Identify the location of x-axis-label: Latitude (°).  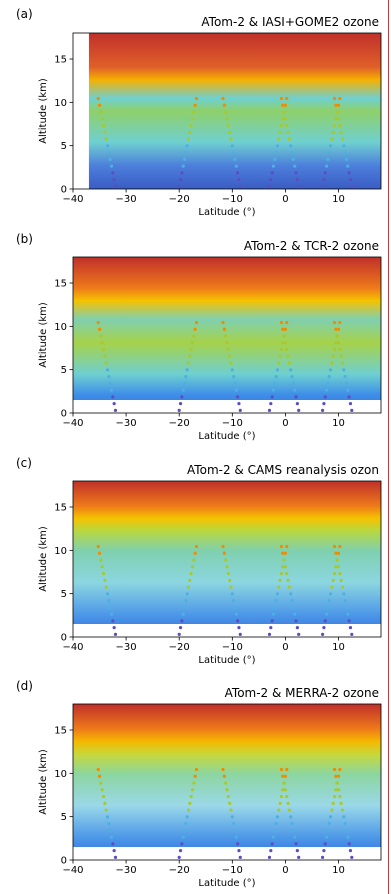
(226, 660).